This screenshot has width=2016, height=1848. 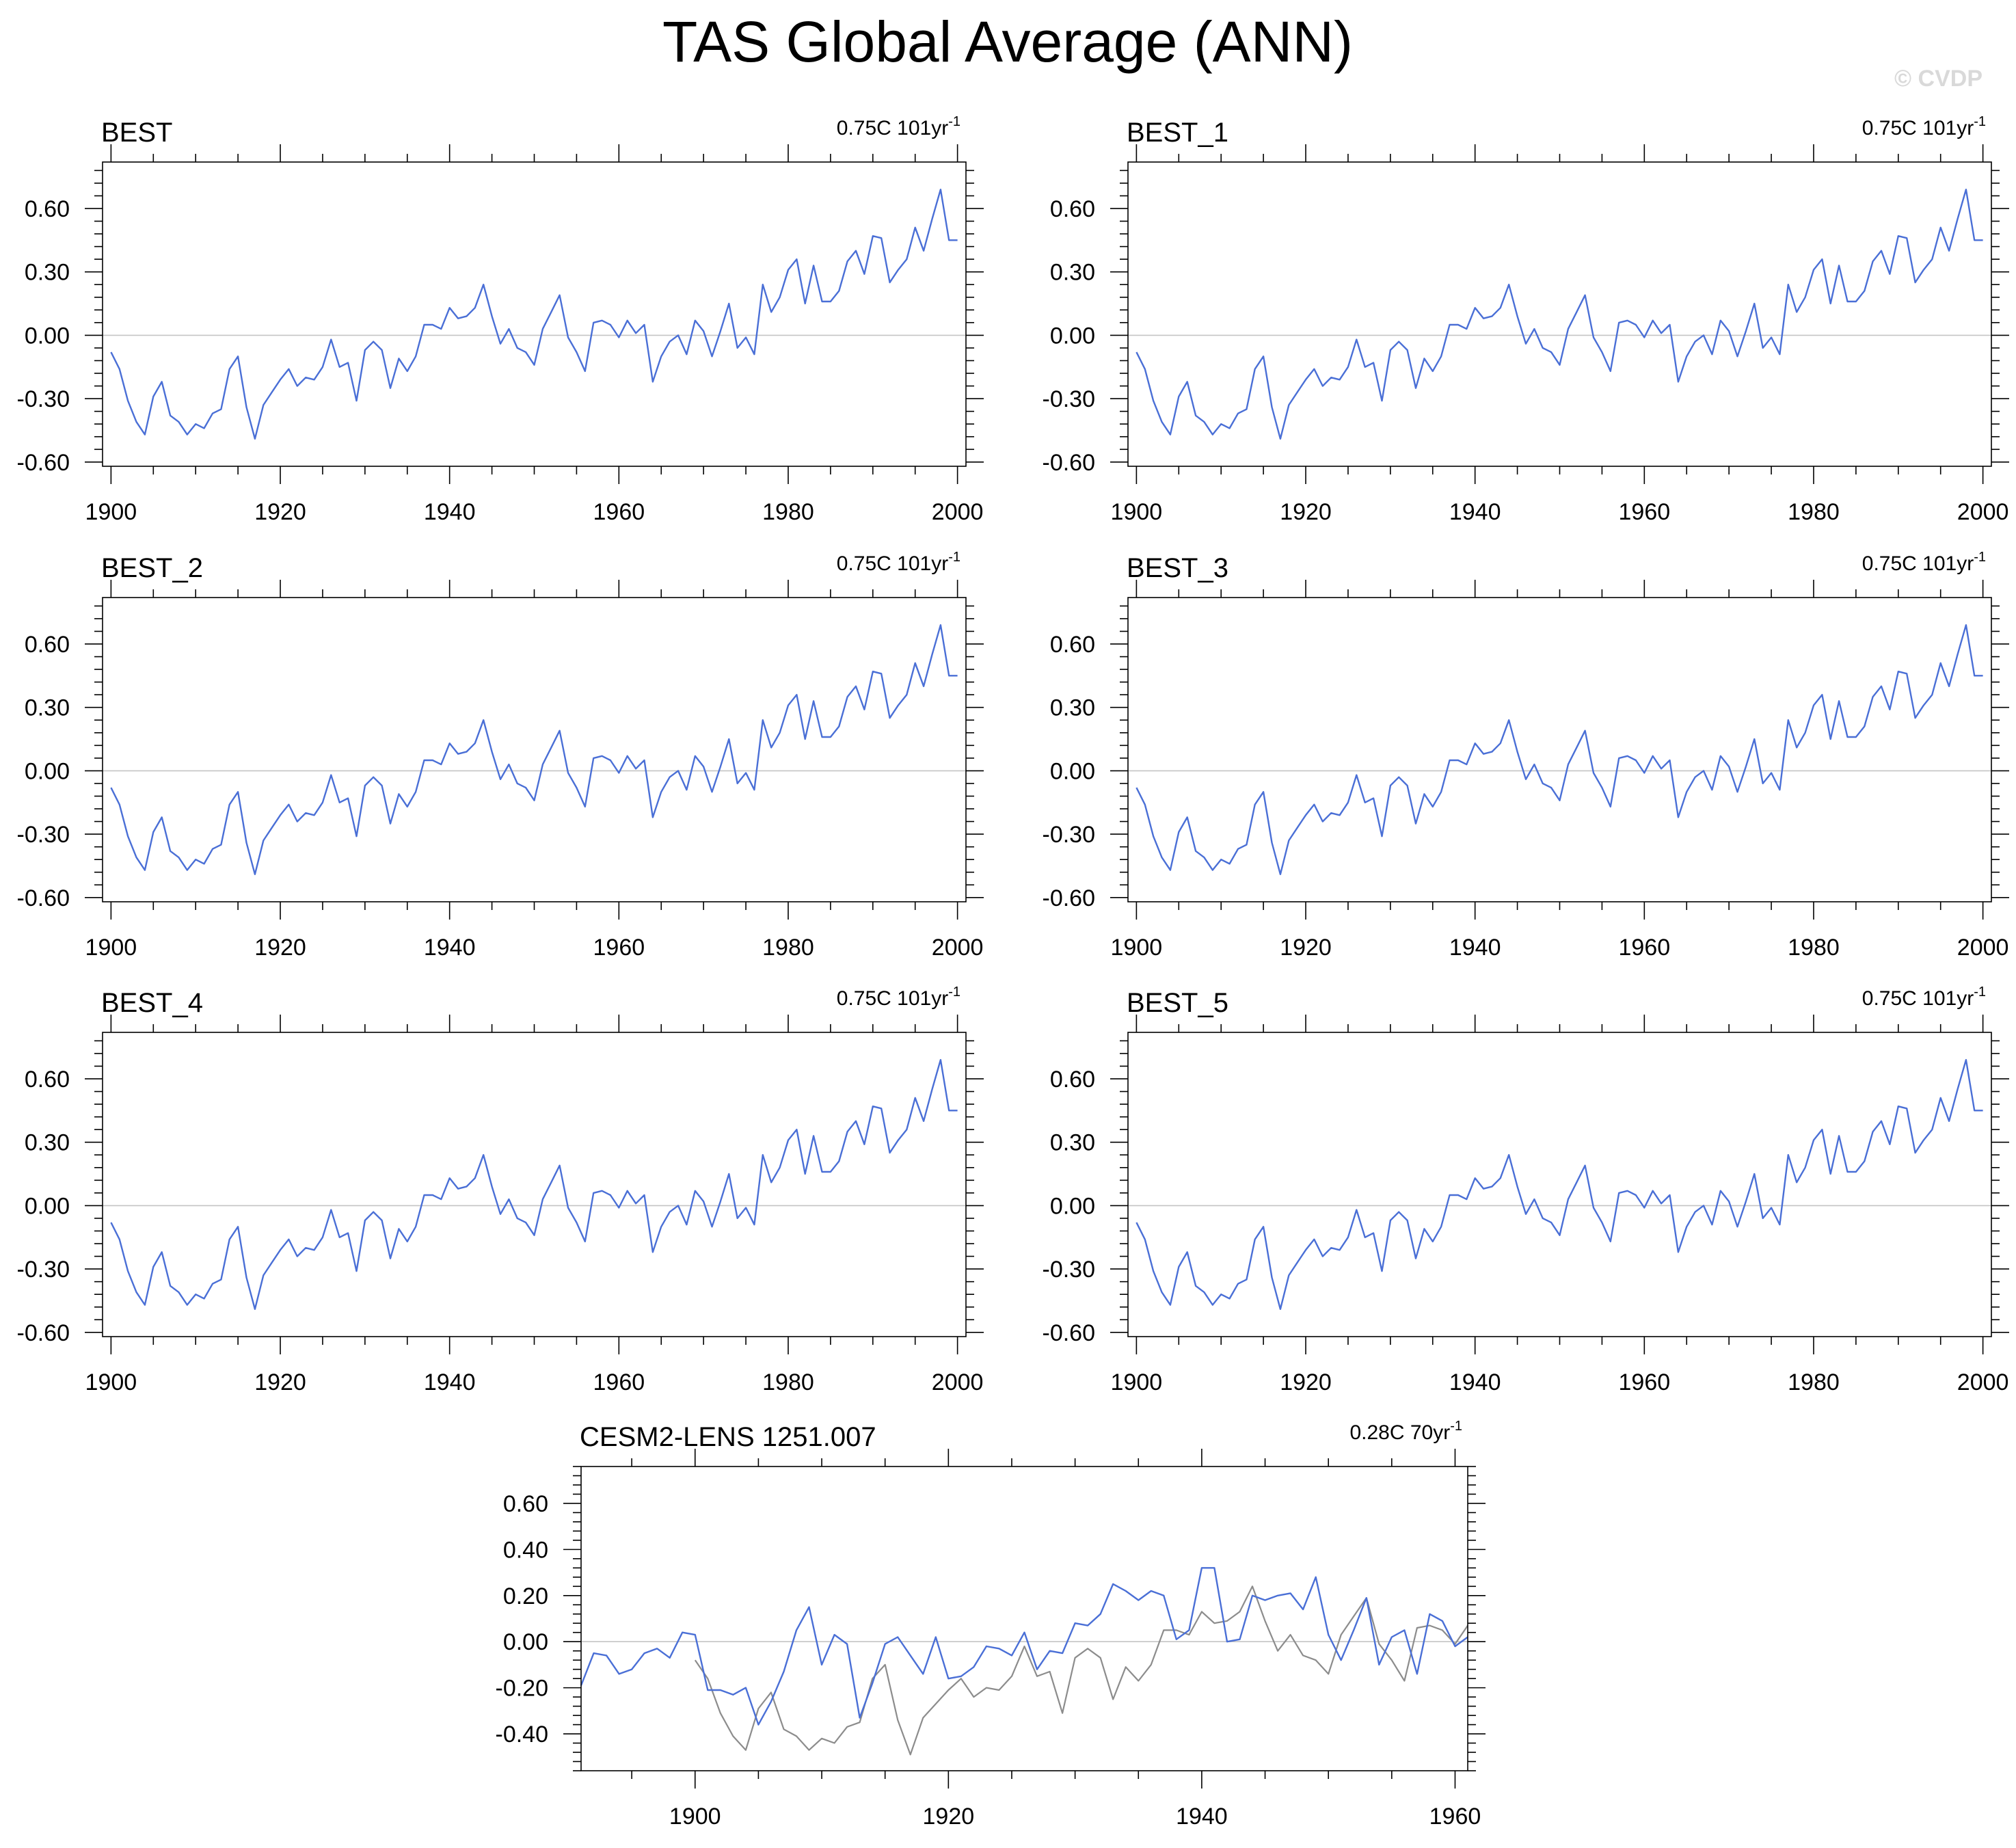 I want to click on panel-title: BEST_2, so click(x=152, y=568).